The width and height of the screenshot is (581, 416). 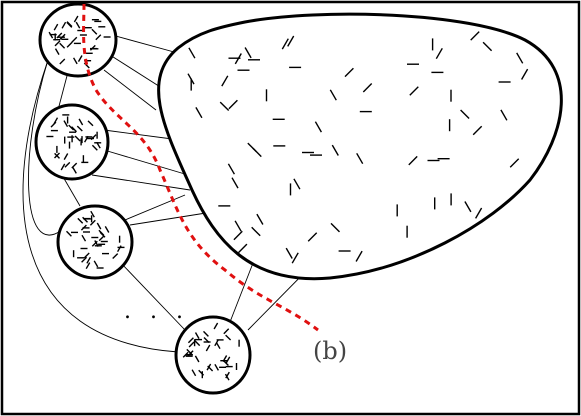 I want to click on edge-a3, so click(x=130, y=90).